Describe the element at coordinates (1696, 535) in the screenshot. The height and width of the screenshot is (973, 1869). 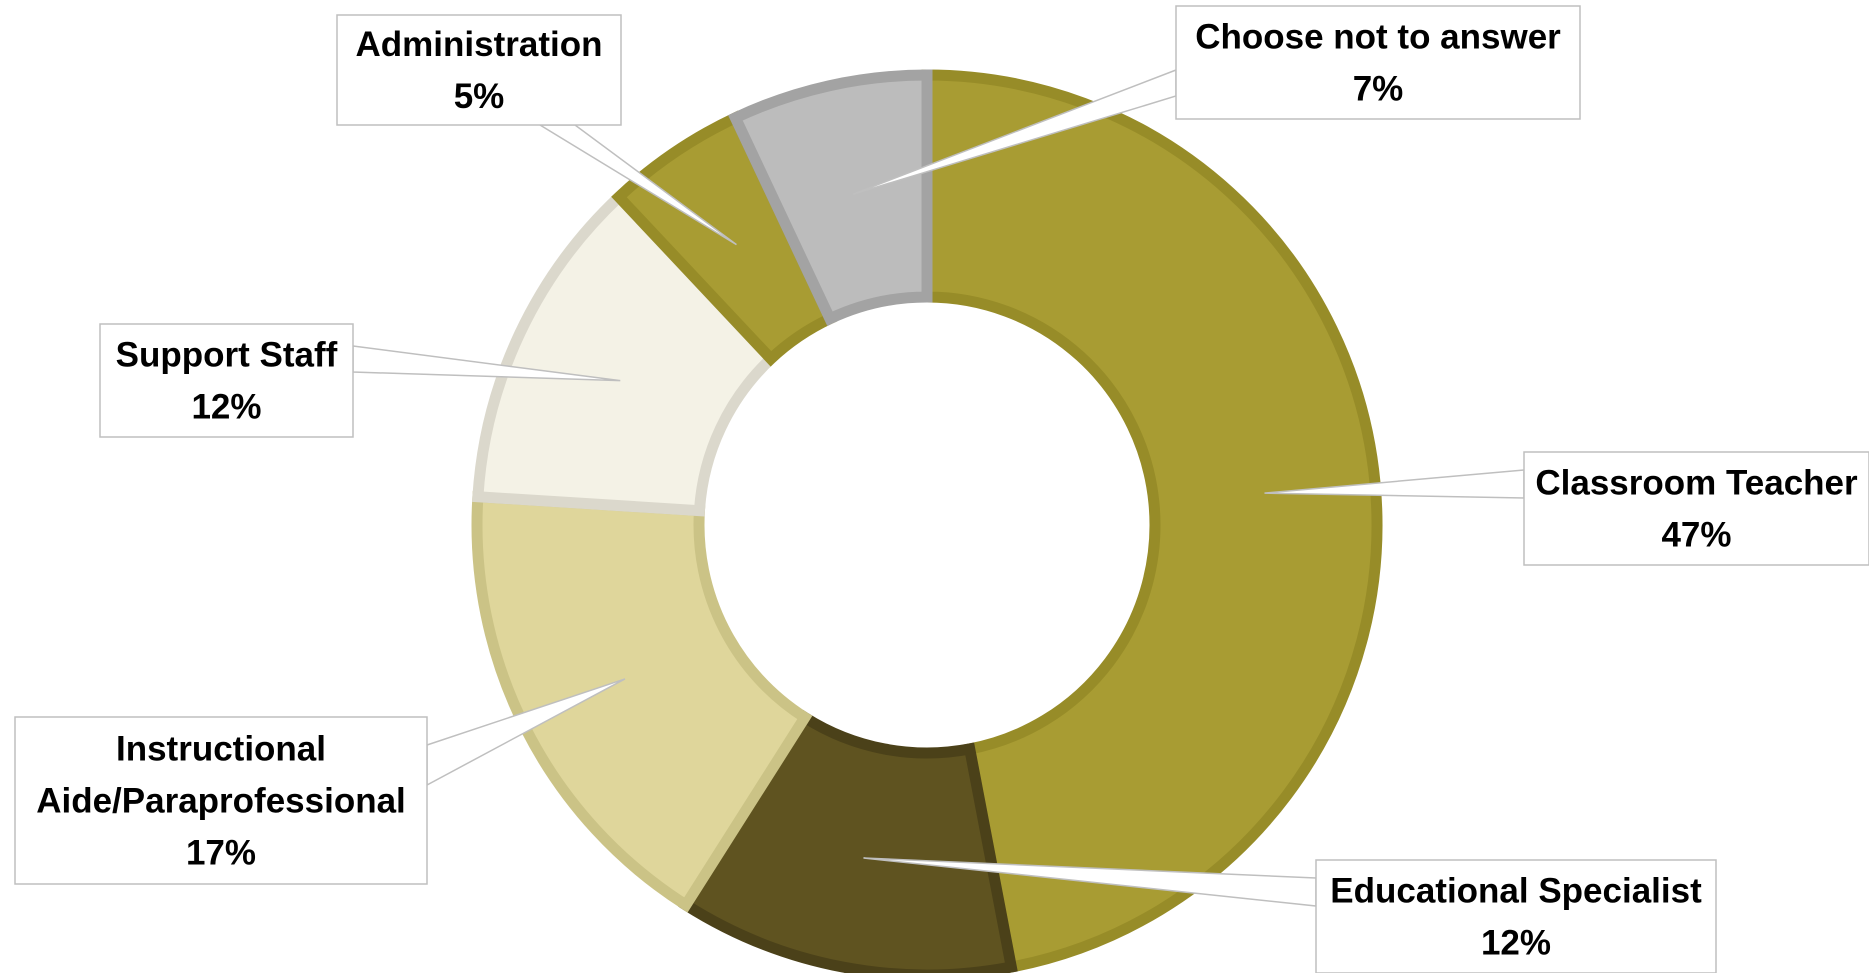
I see `slice-value-label: 47%` at that location.